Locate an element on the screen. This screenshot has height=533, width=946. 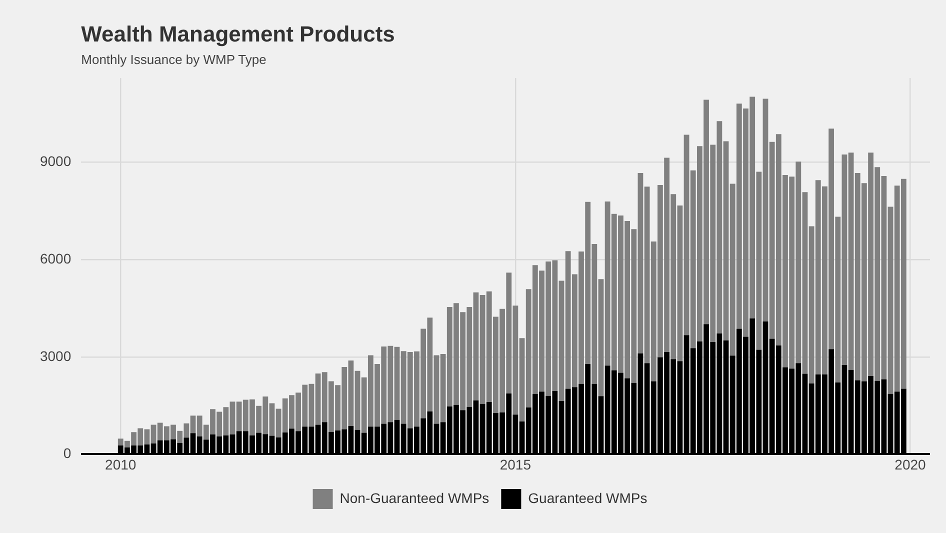
y-tick-label: 6000 is located at coordinates (56, 258).